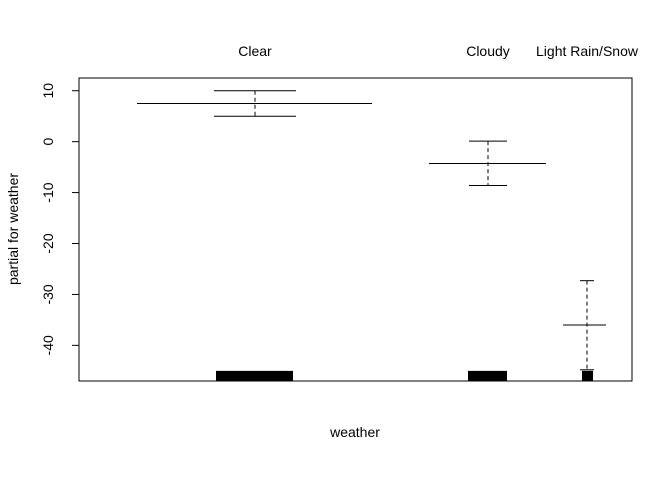 The height and width of the screenshot is (480, 672). What do you see at coordinates (13, 229) in the screenshot?
I see `y-axis-label: partial for weather` at bounding box center [13, 229].